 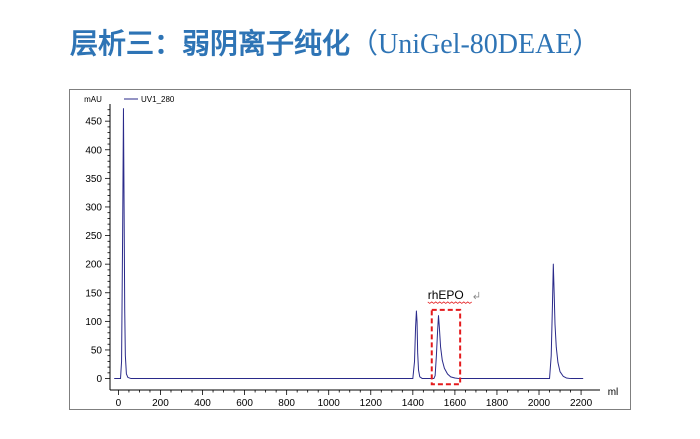 I want to click on chart-legend: UV1_280, so click(x=149, y=99).